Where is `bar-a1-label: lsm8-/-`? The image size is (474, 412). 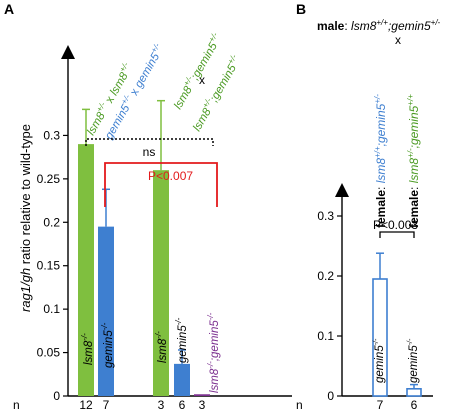 bar-a1-label: lsm8-/- is located at coordinates (87, 349).